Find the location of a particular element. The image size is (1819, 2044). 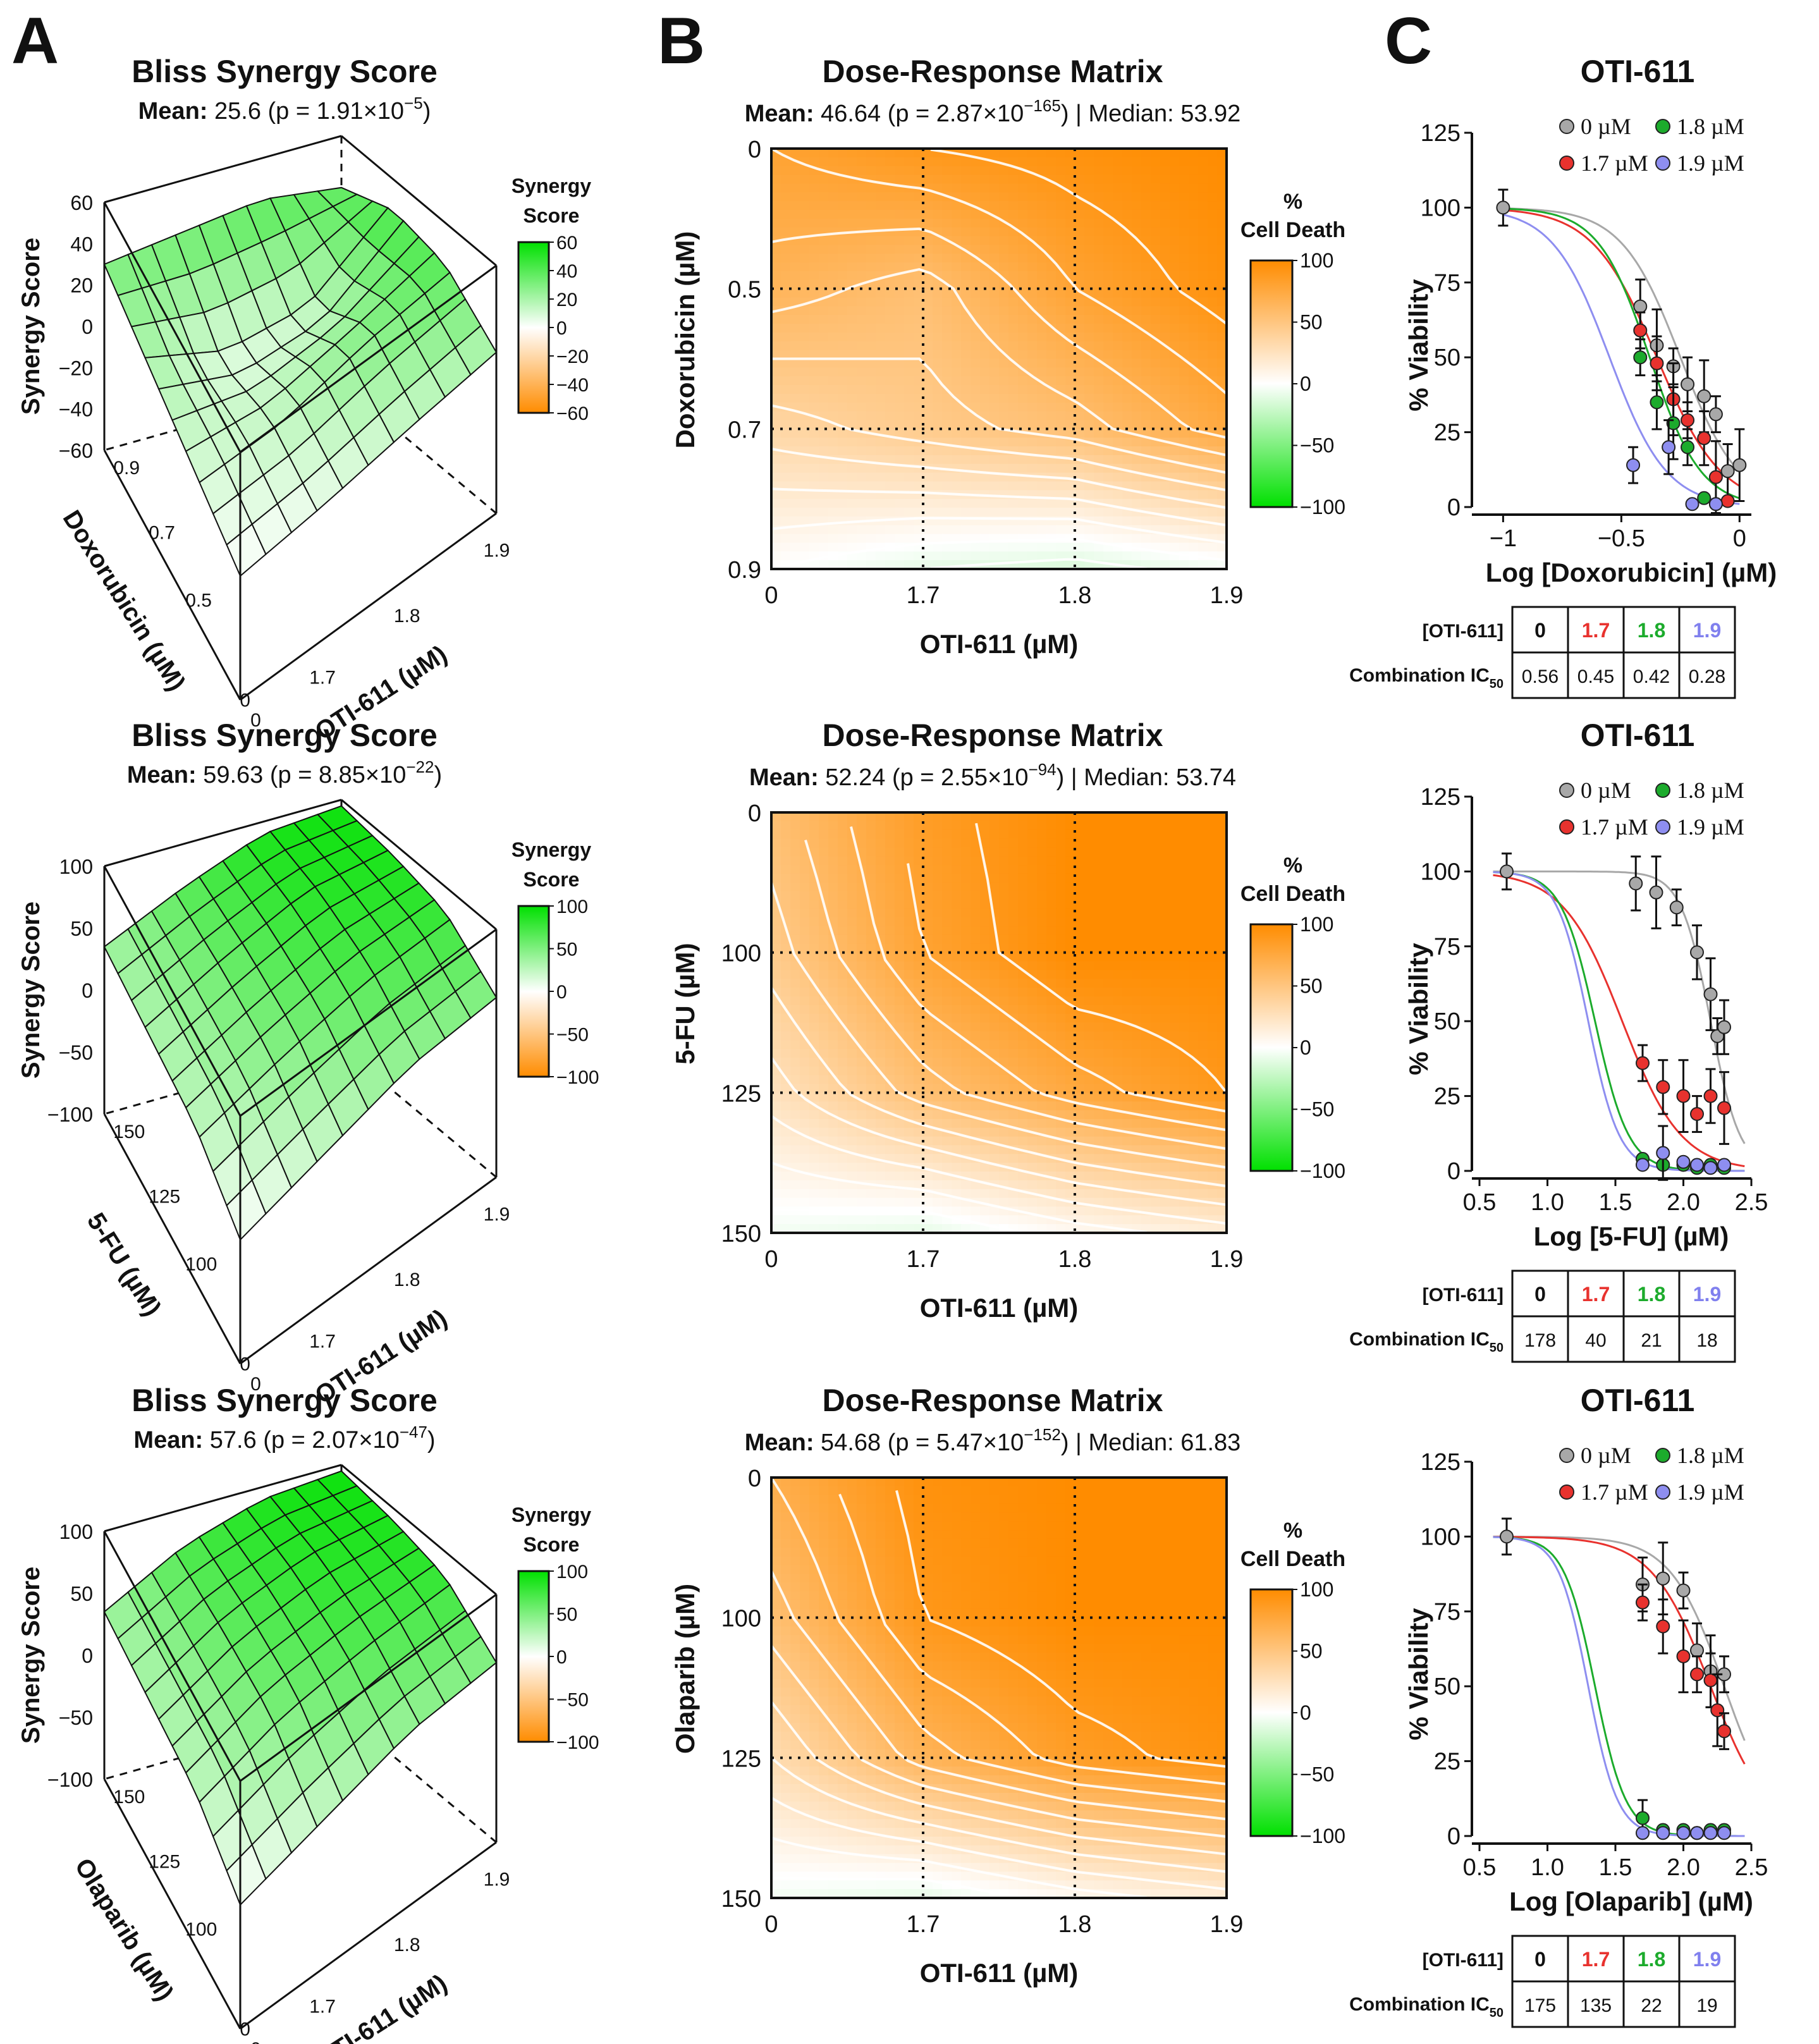

x-tick-label: −1 is located at coordinates (1503, 538).